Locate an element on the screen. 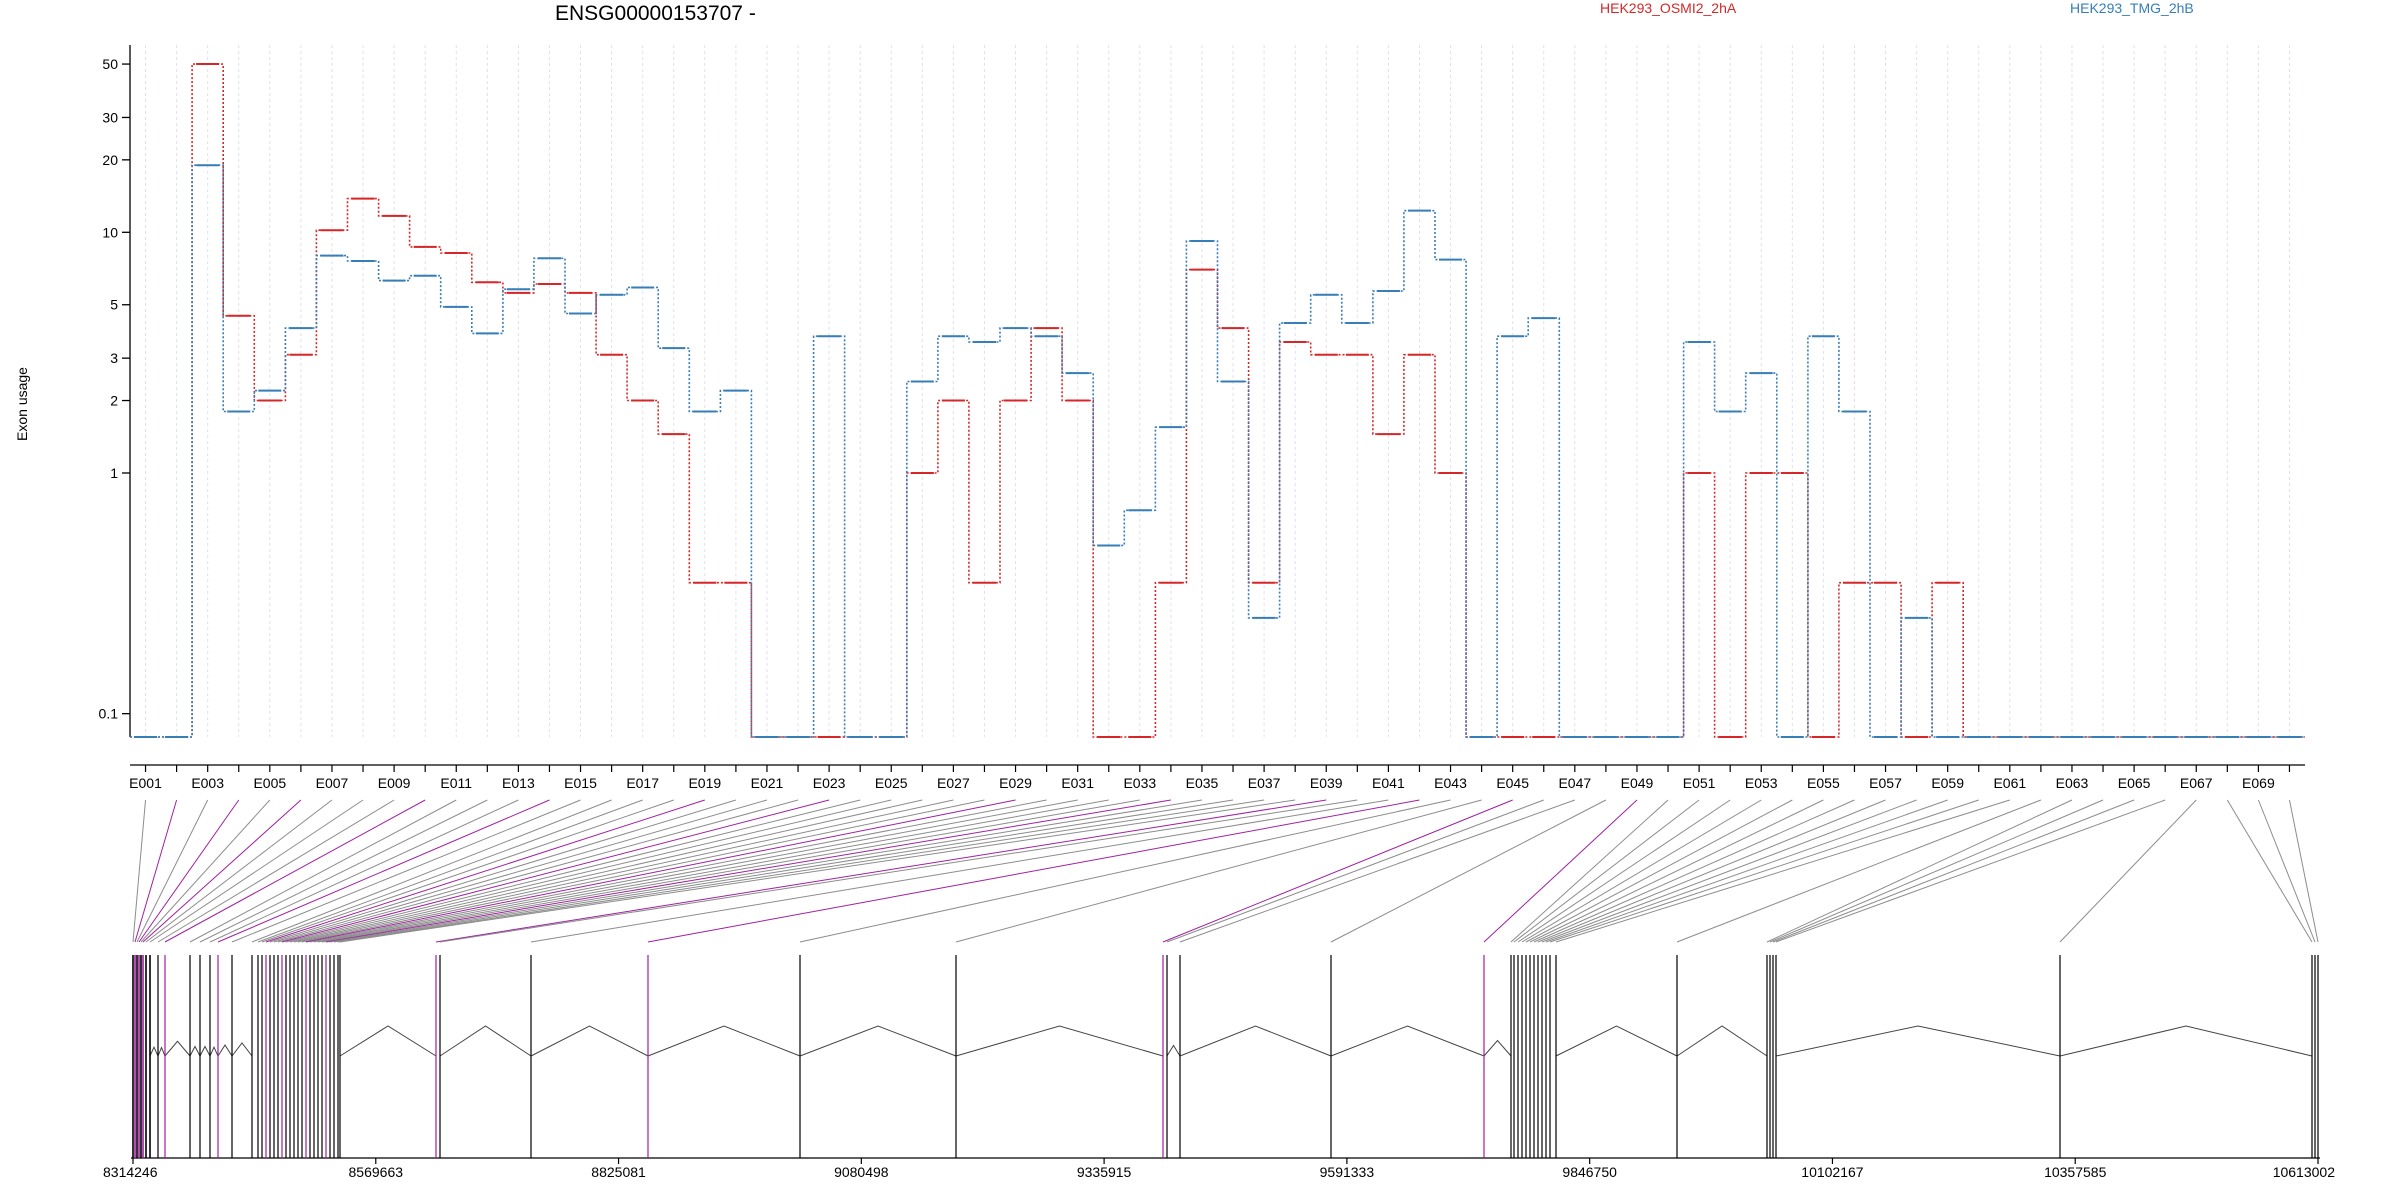 Image resolution: width=2400 pixels, height=1200 pixels. x-tick-label: E051 is located at coordinates (1699, 783).